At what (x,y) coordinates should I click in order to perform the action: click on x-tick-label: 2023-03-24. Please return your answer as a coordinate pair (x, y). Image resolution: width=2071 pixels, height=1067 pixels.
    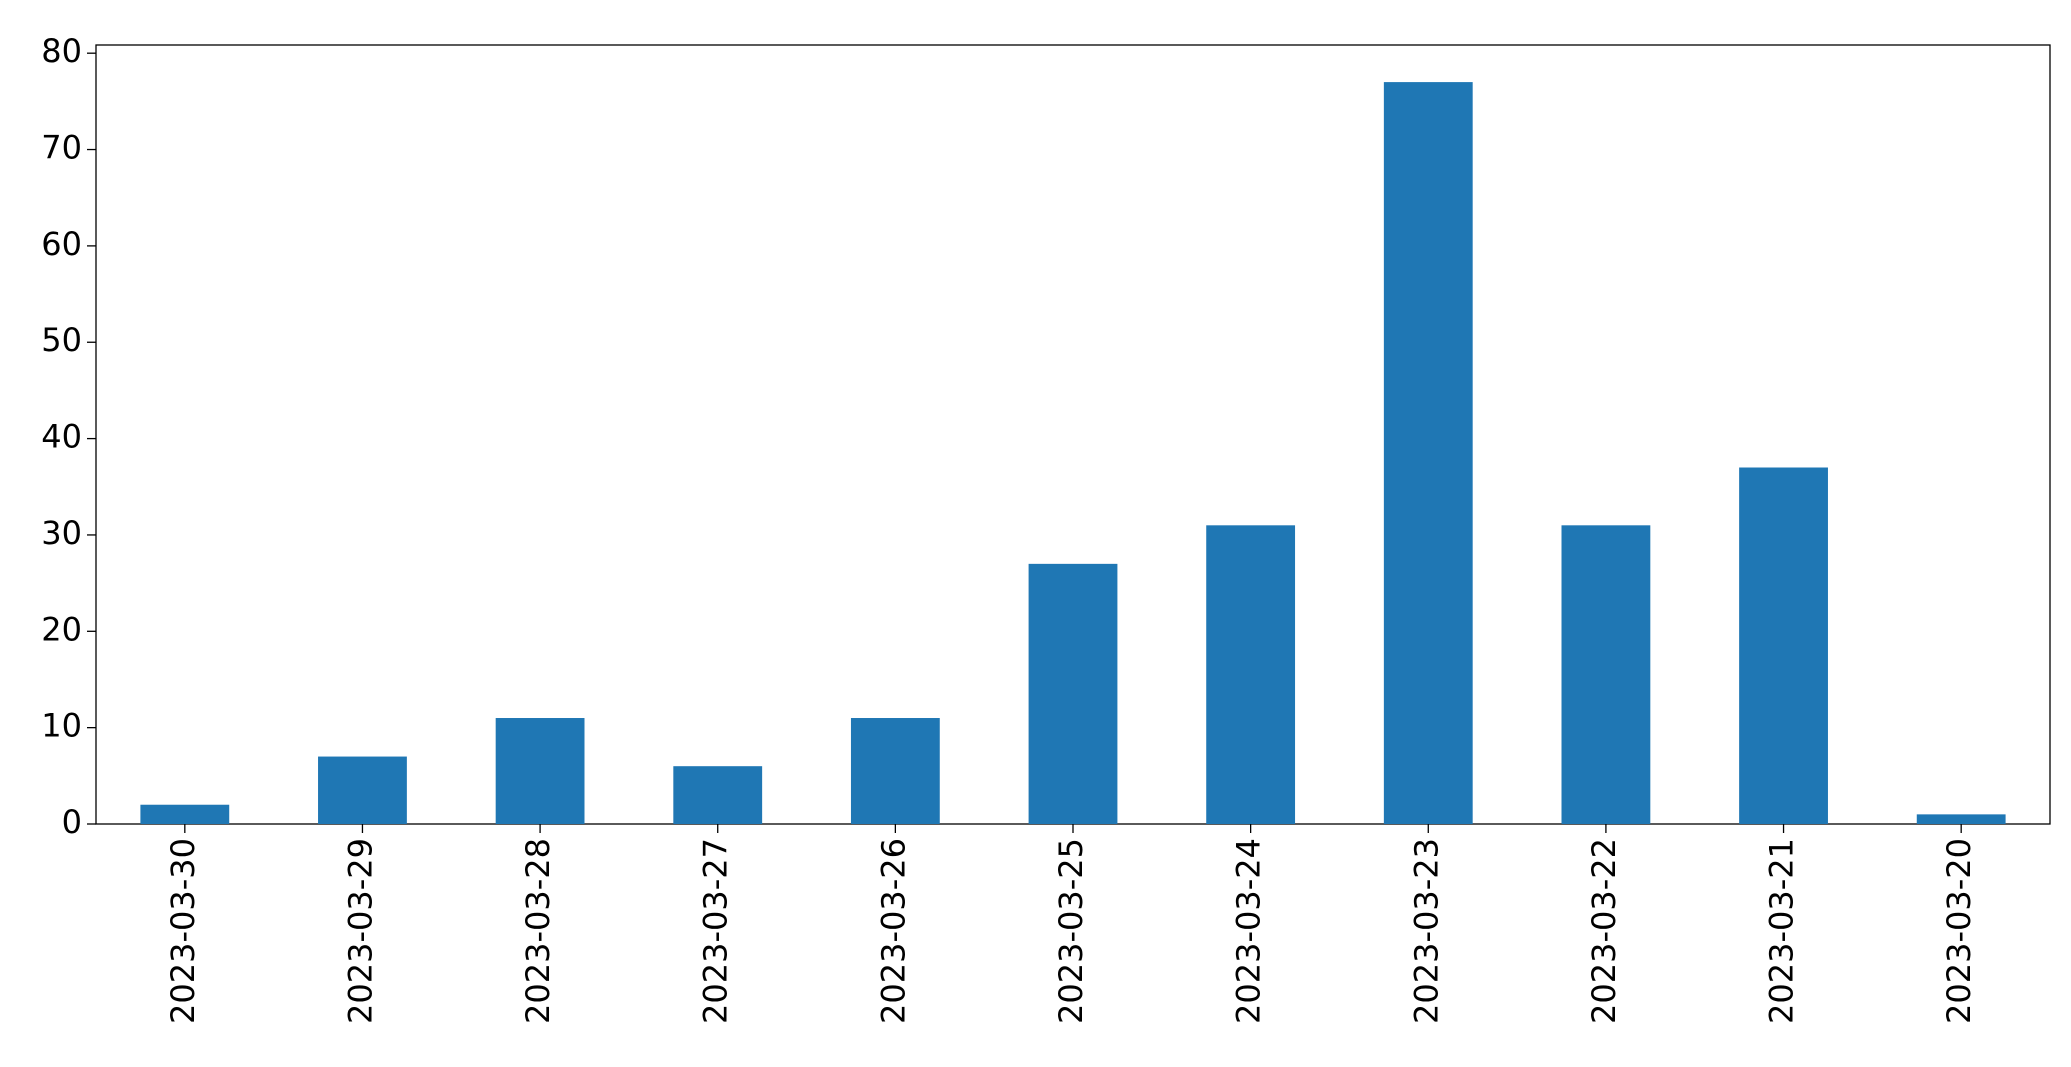
    Looking at the image, I should click on (1249, 931).